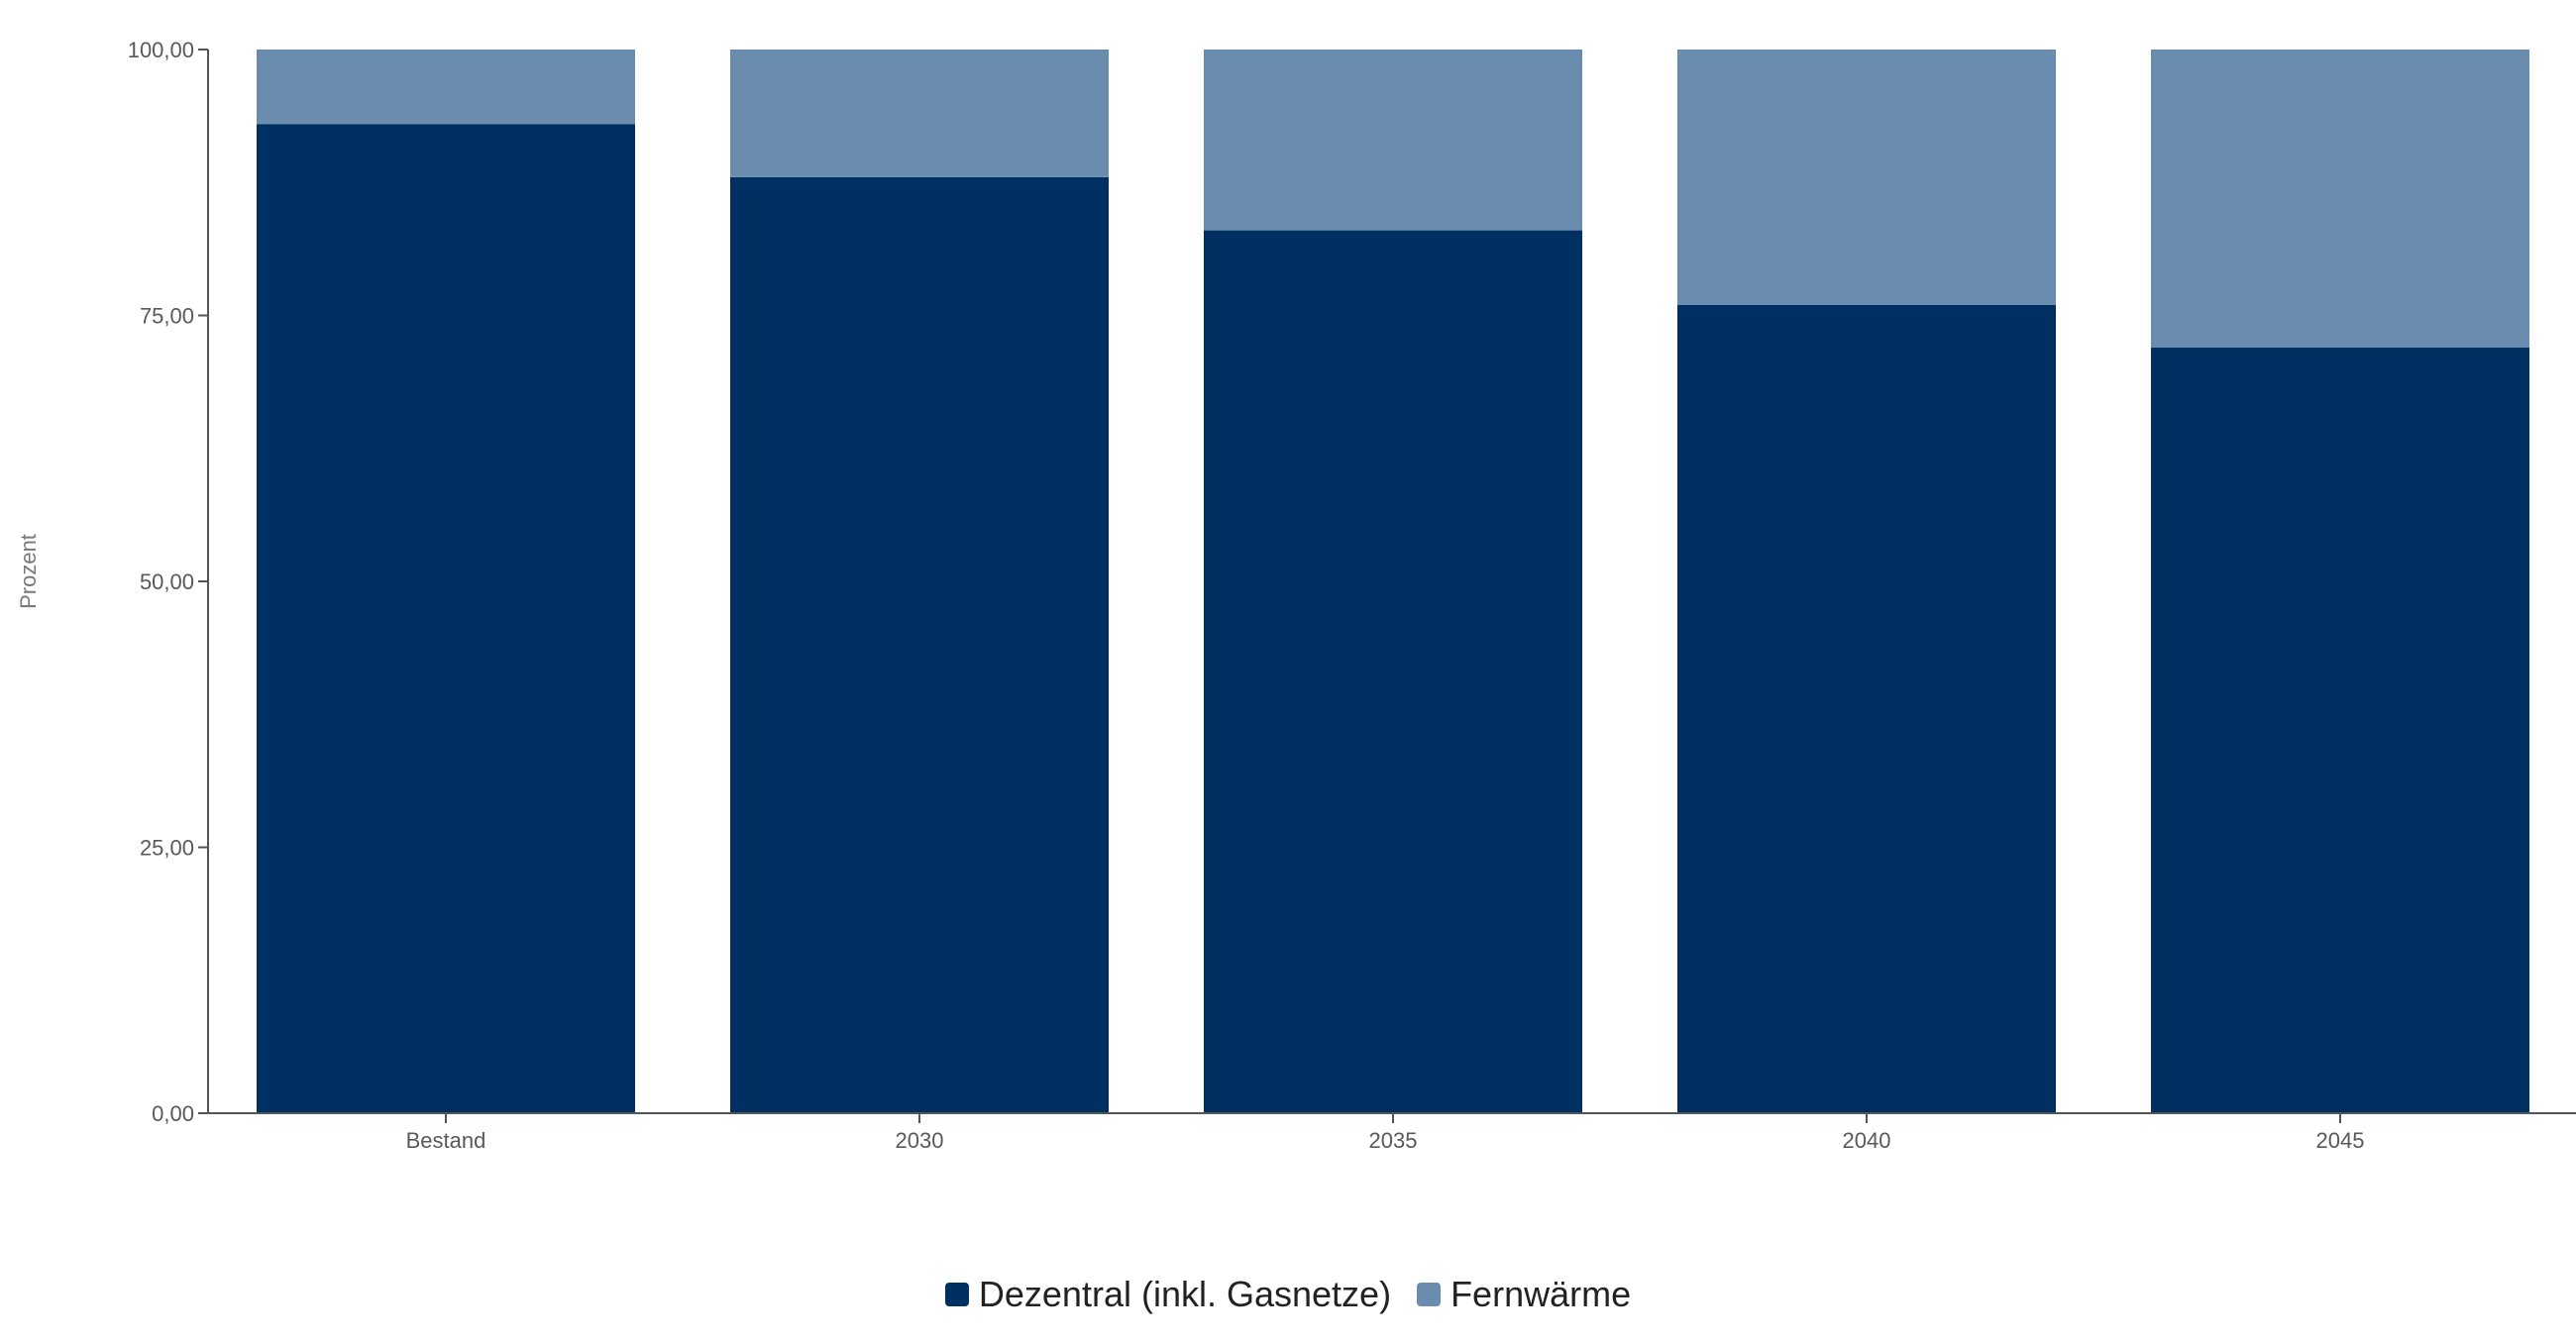 Image resolution: width=2576 pixels, height=1343 pixels. What do you see at coordinates (1185, 1294) in the screenshot?
I see `legend-label-dezentral: Dezentral (inkl. Gasnetze)` at bounding box center [1185, 1294].